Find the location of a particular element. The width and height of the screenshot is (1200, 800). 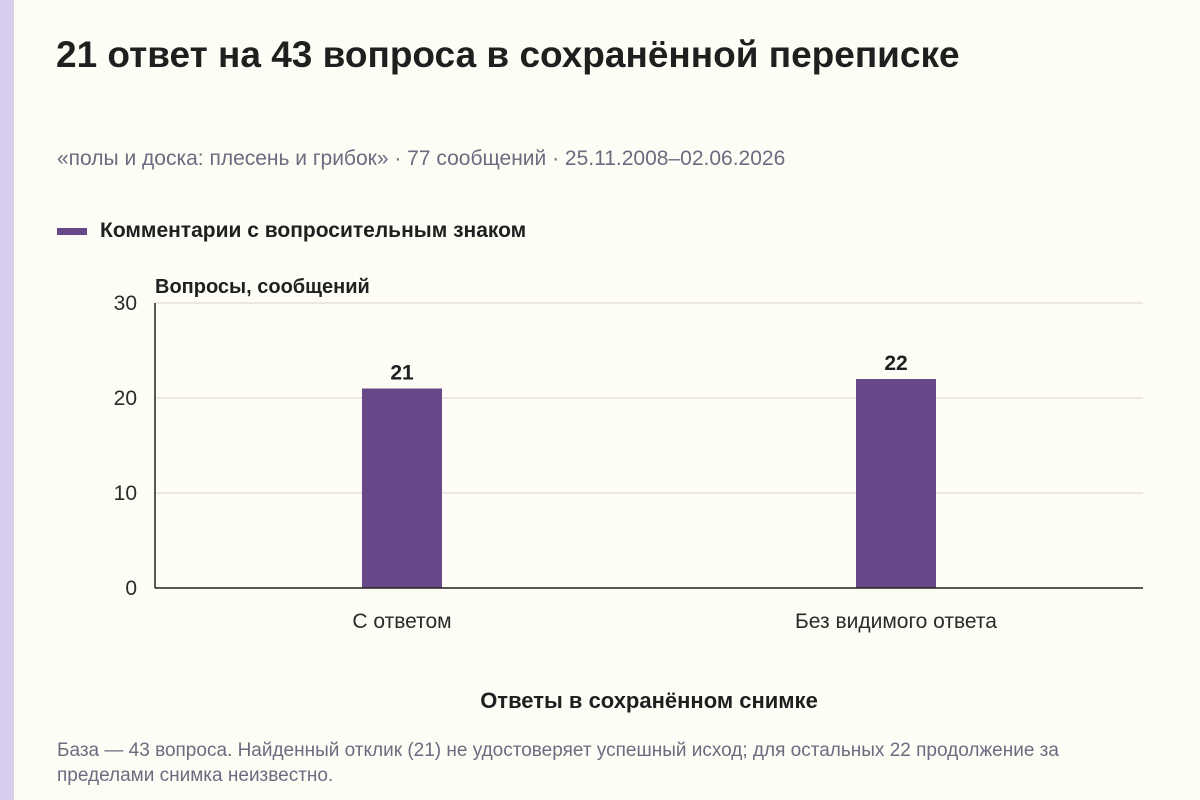

x-axis-label: Ответы в сохранённом снимке is located at coordinates (649, 700).